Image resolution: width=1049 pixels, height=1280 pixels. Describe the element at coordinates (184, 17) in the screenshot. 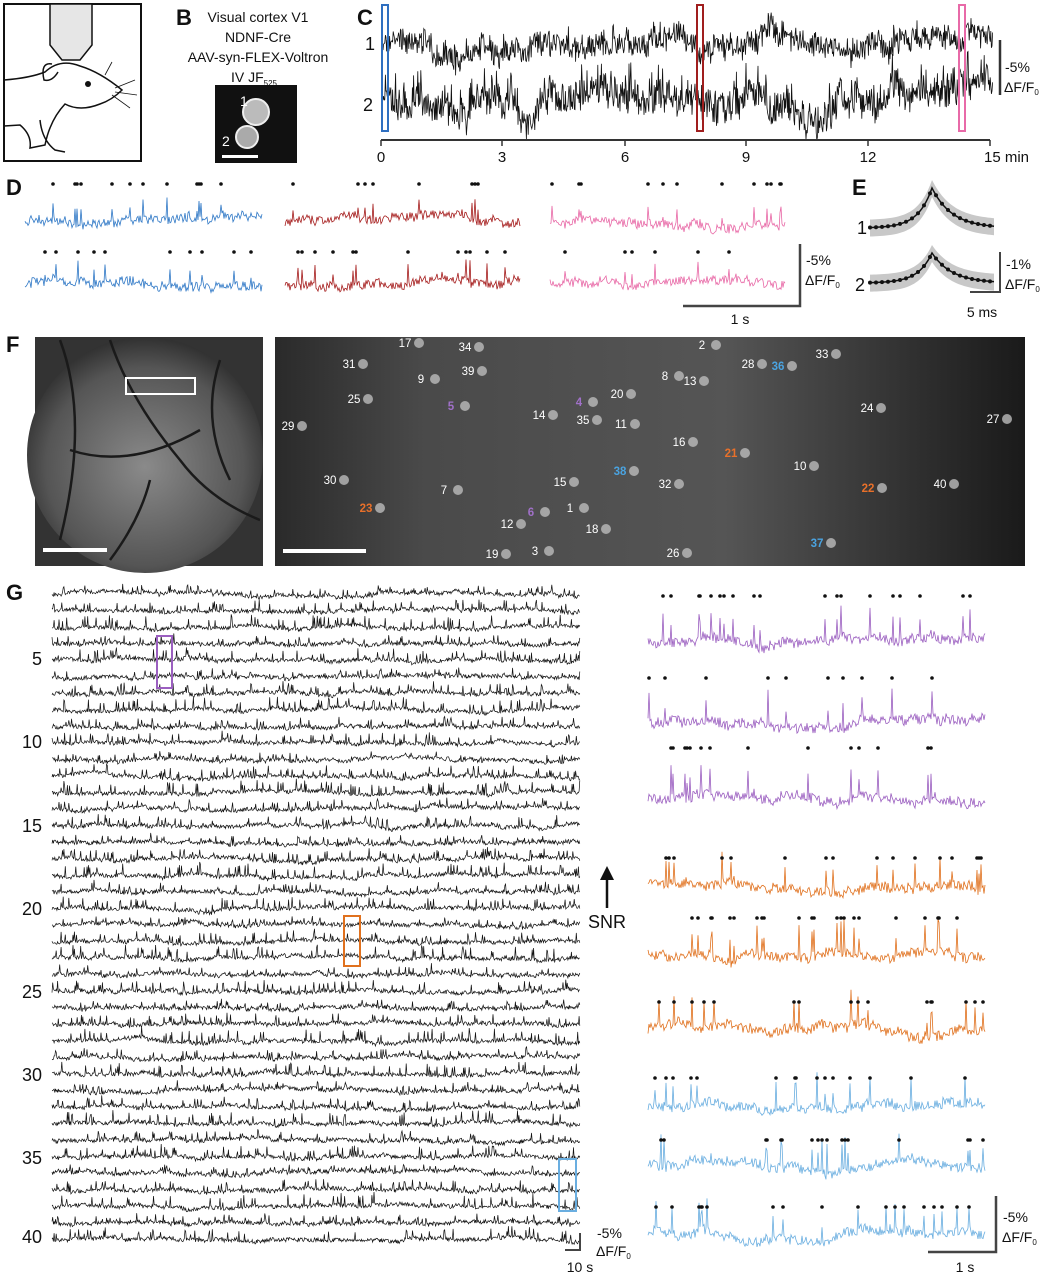

I see `panel-label-b: B` at that location.